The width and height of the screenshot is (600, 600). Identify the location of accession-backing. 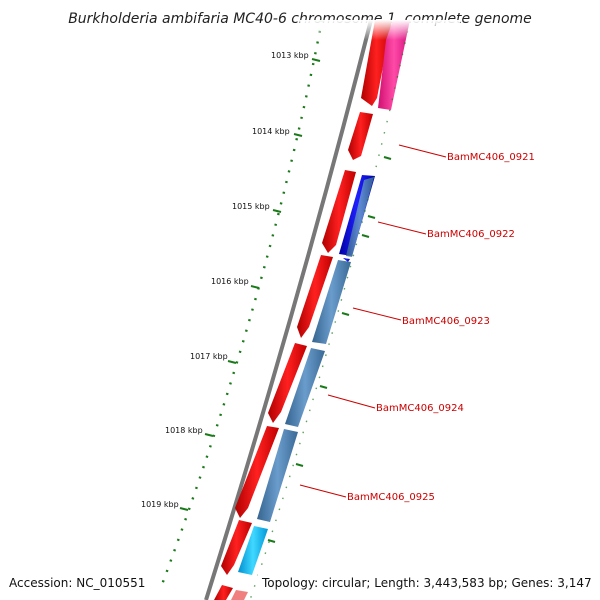
(75, 582).